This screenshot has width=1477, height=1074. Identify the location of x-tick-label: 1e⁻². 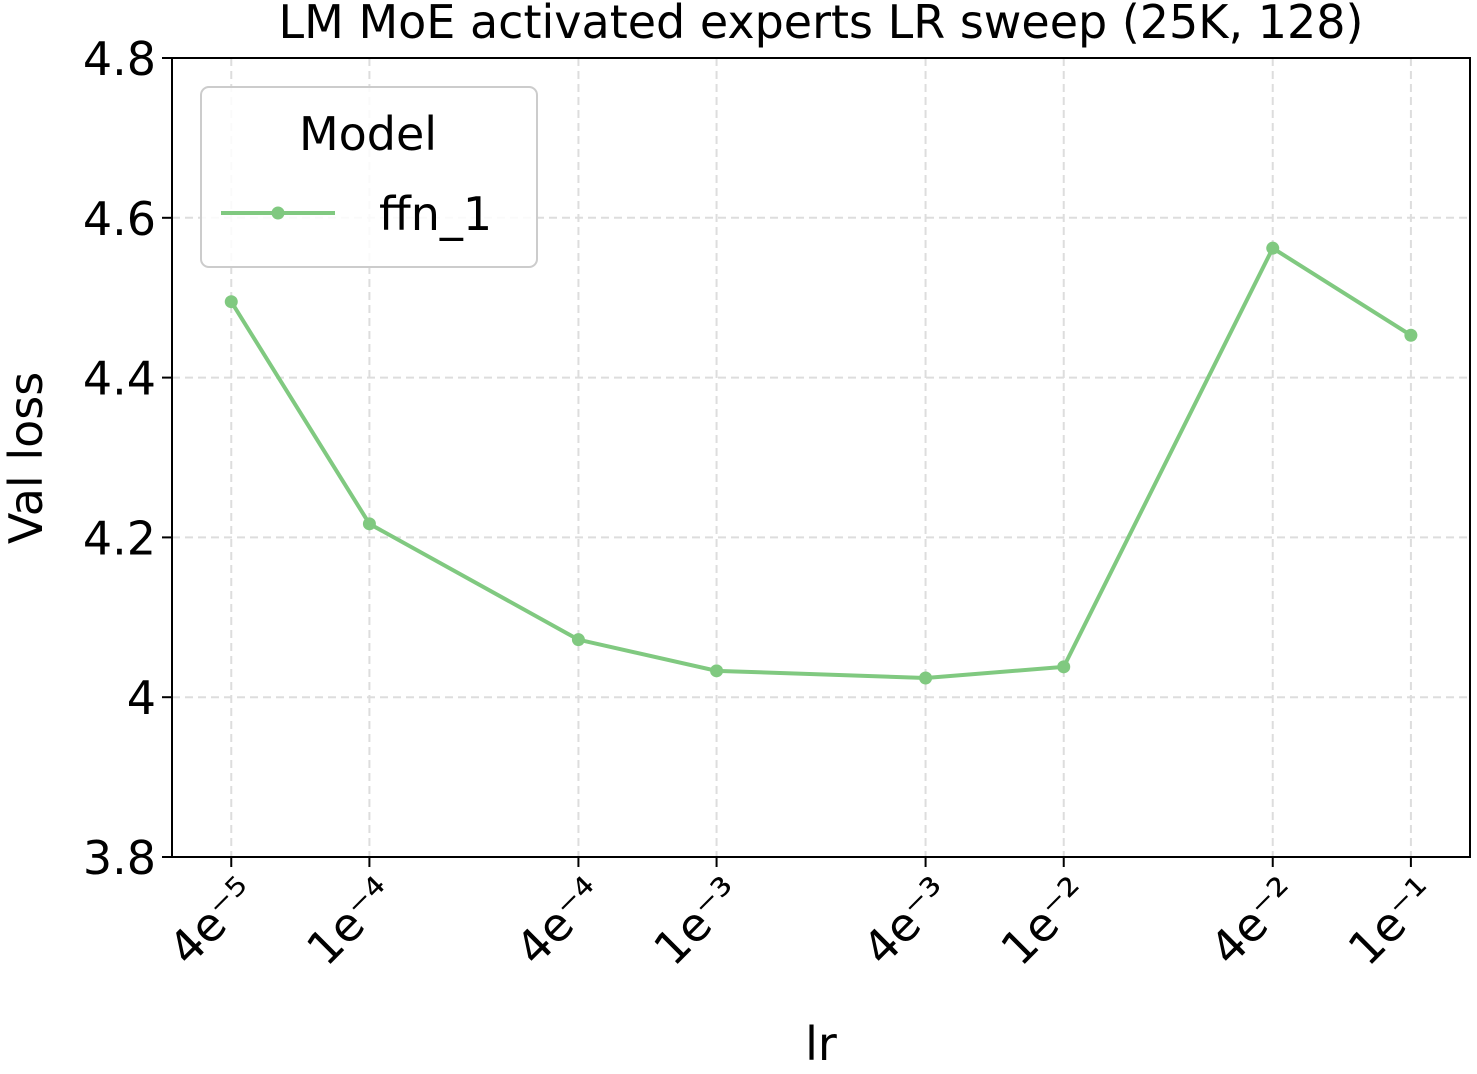
(1044, 921).